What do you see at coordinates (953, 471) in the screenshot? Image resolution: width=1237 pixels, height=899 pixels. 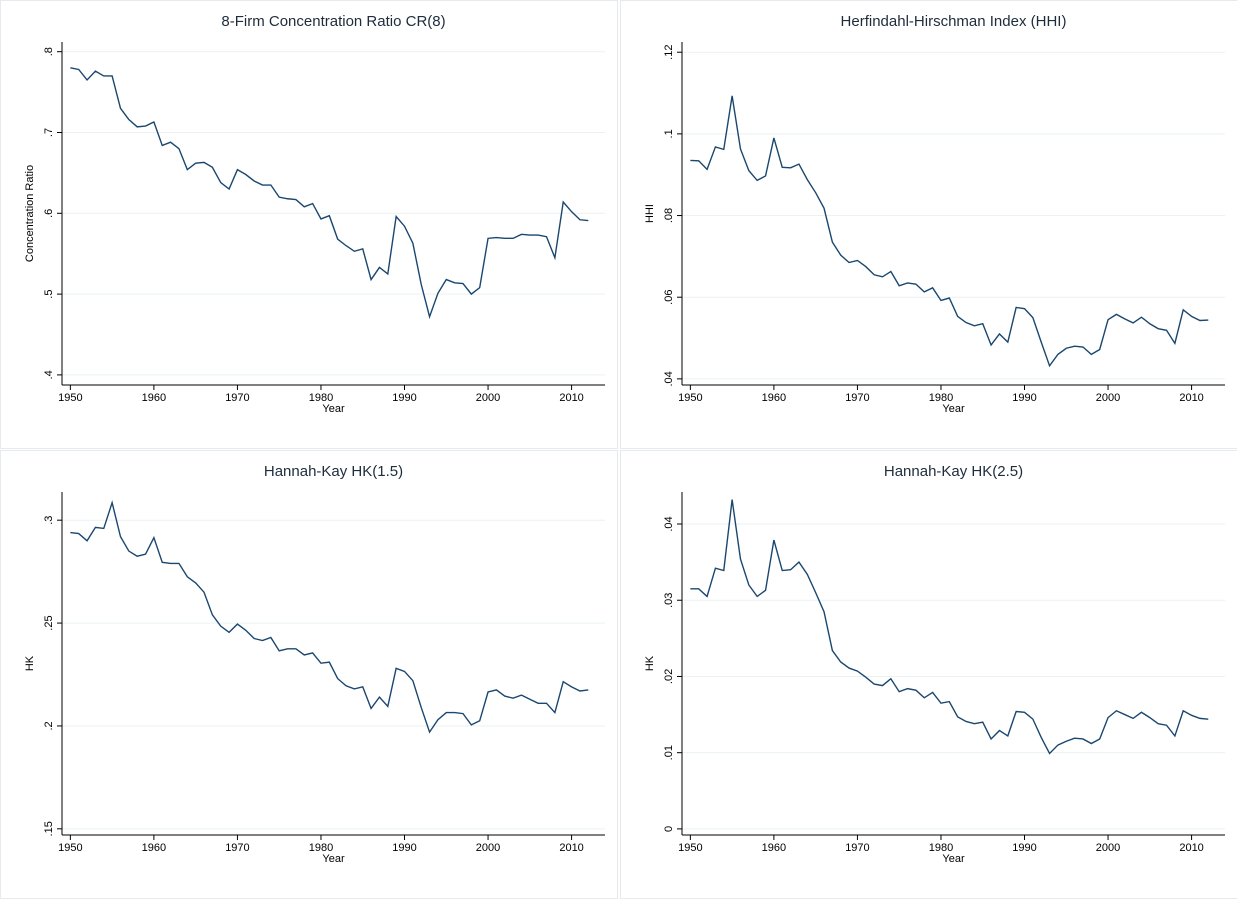 I see `chart-title: Hannah-Kay HK(2.5)` at bounding box center [953, 471].